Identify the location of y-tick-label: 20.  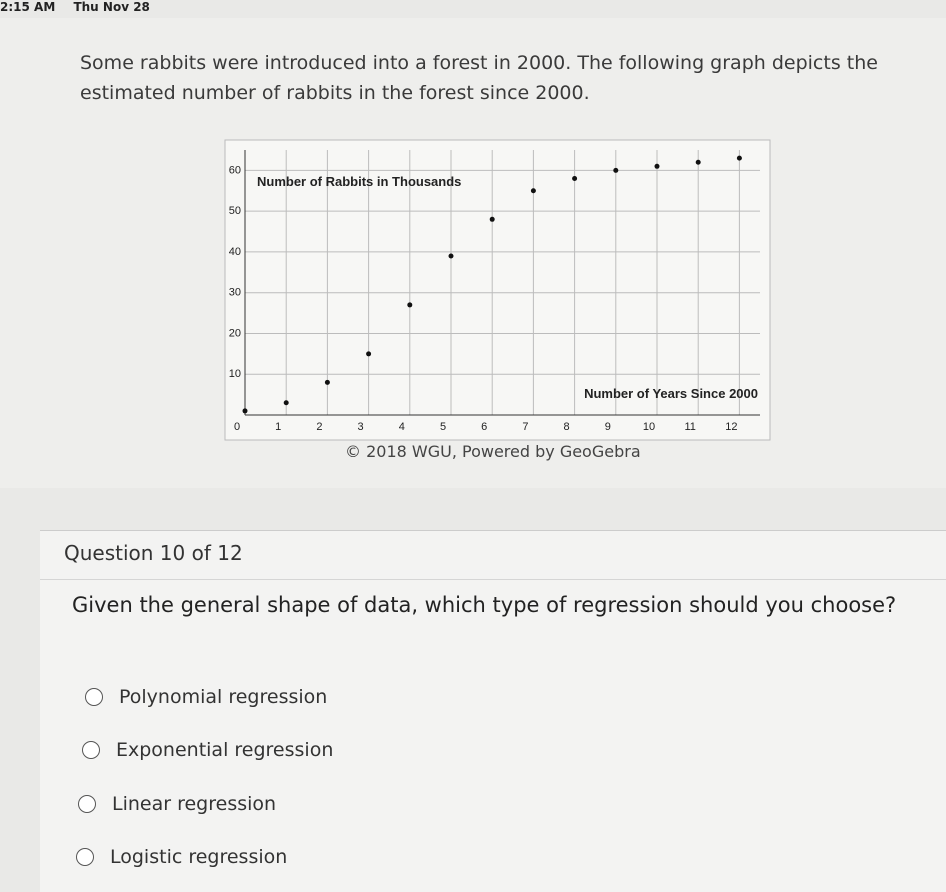
(235, 333).